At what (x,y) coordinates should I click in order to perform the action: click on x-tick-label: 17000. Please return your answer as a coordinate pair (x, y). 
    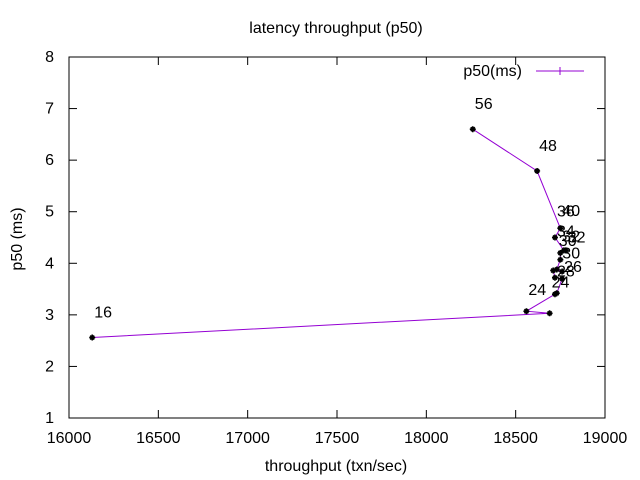
    Looking at the image, I should click on (247, 438).